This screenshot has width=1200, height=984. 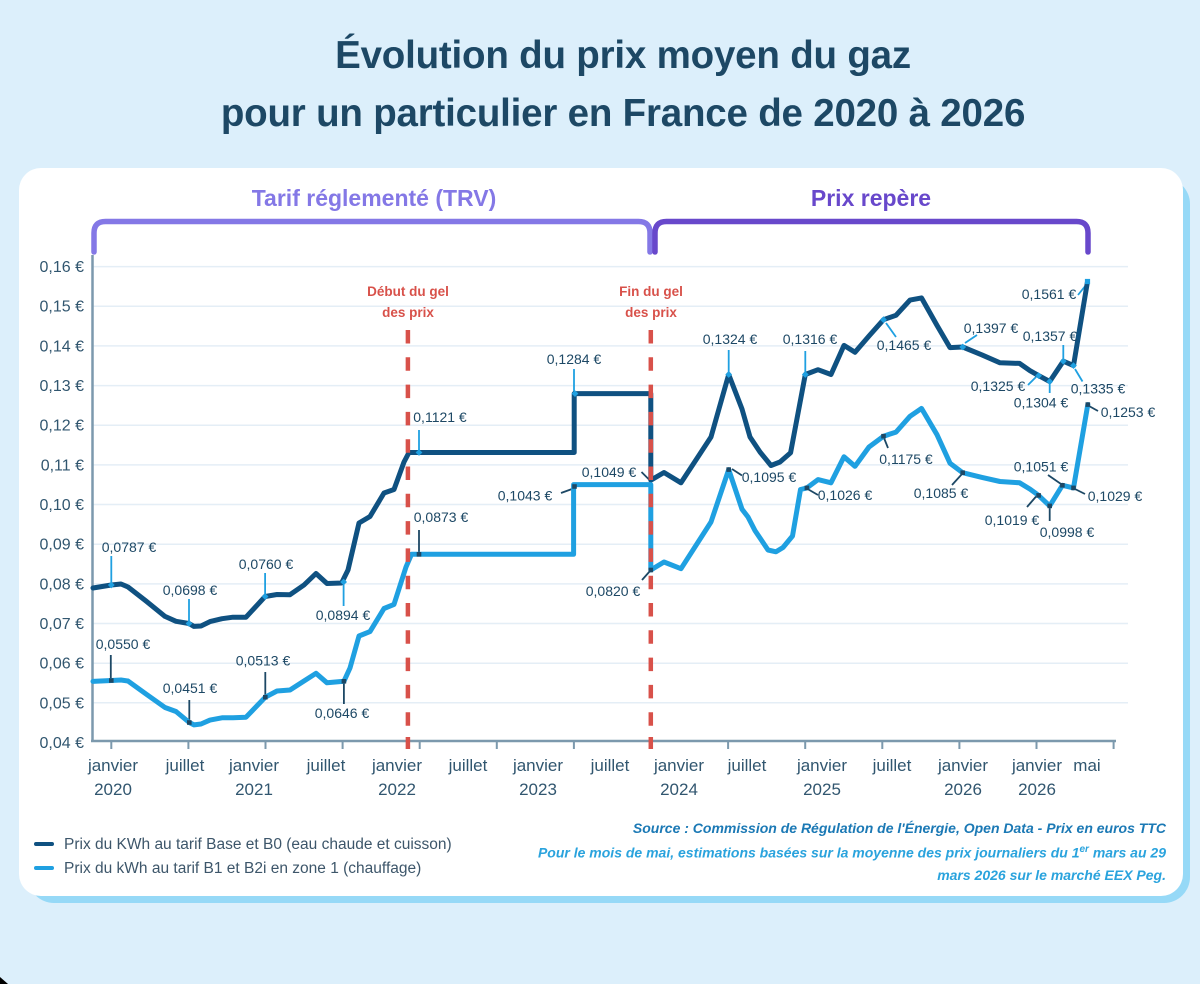 I want to click on svg-text: 0,1049 €, so click(x=609, y=472).